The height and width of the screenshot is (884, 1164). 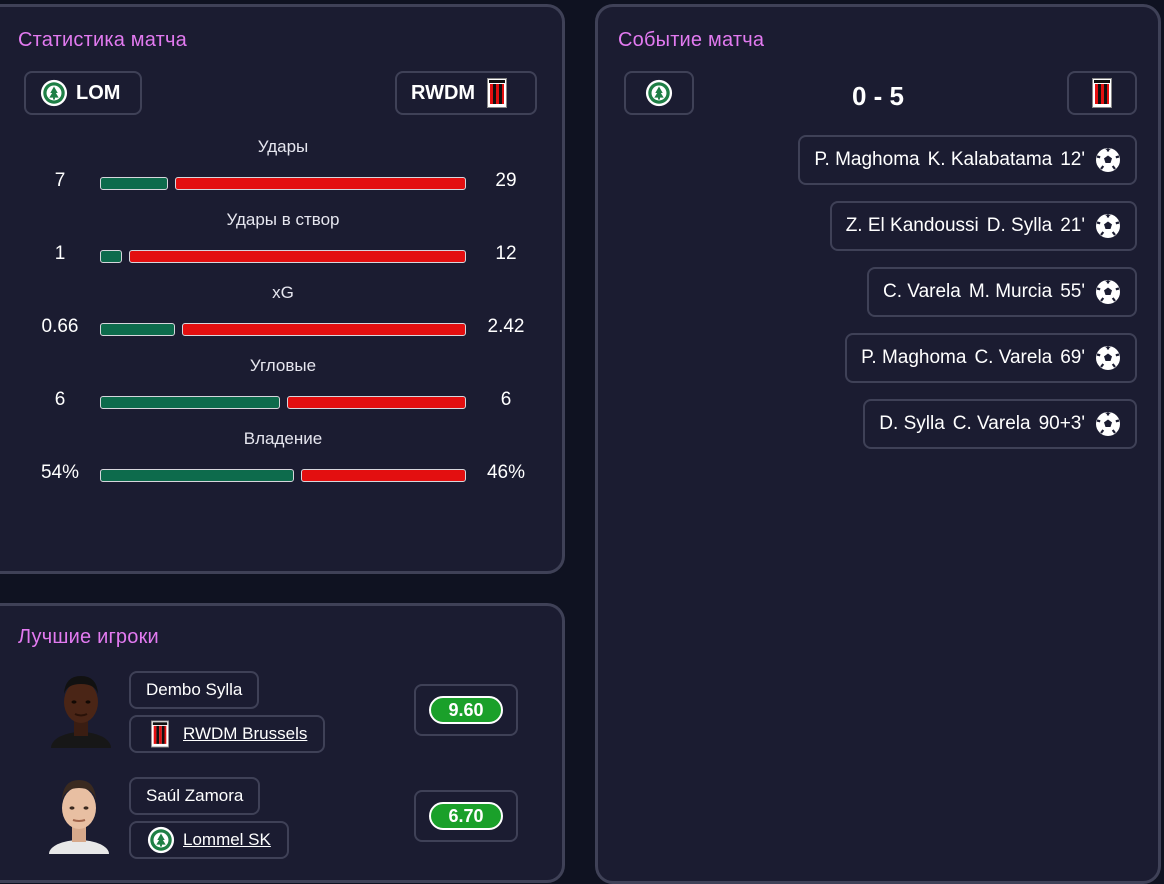 I want to click on panel-title: Статистика матча, so click(x=102, y=40).